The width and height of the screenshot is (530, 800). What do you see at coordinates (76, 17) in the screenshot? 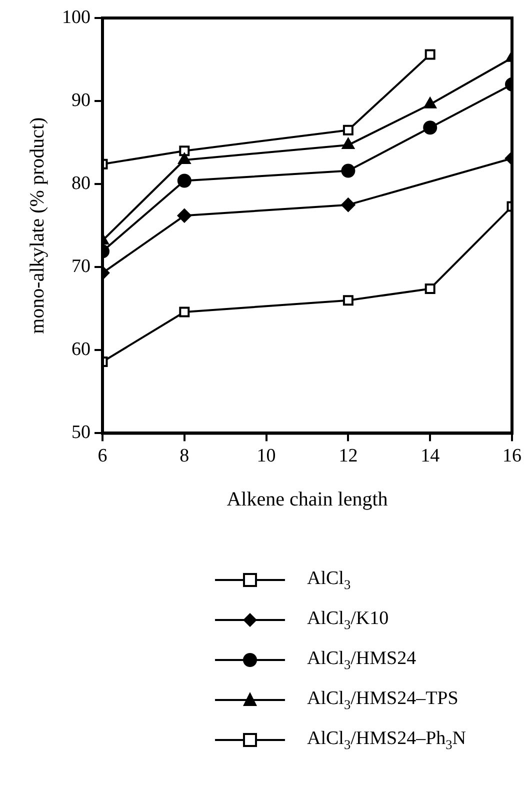
I see `y-tick-label: 100` at bounding box center [76, 17].